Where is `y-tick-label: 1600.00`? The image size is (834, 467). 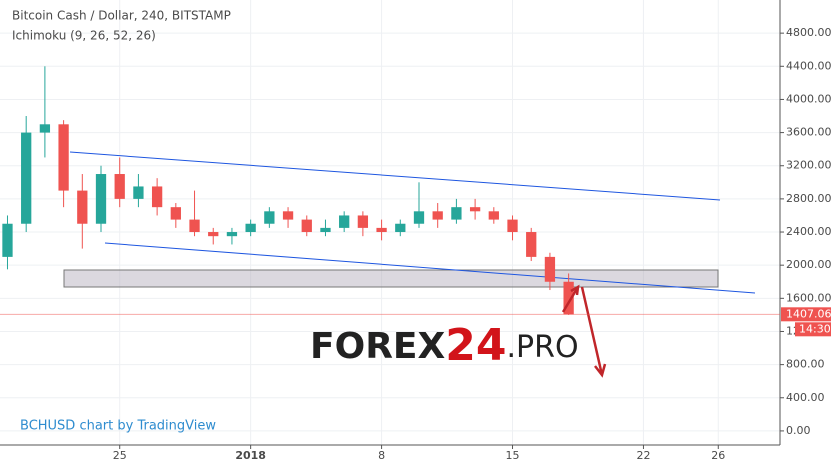 y-tick-label: 1600.00 is located at coordinates (809, 297).